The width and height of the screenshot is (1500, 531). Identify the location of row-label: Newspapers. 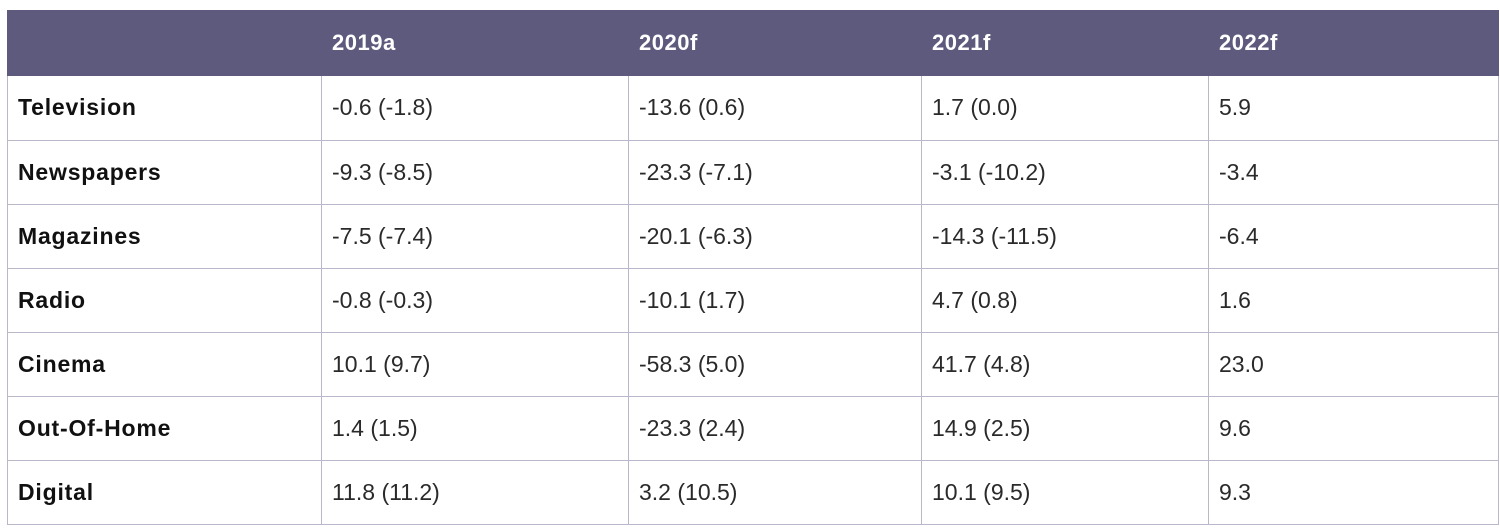
(164, 172).